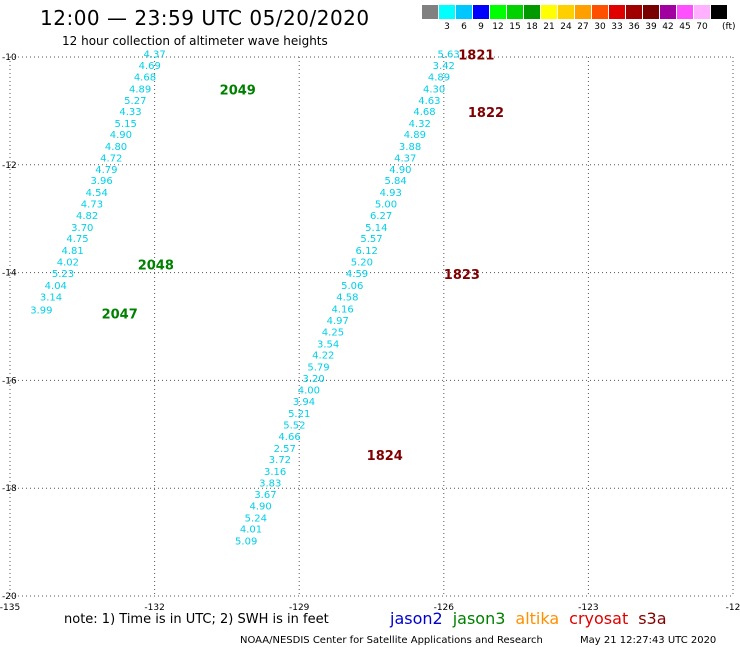  I want to click on wave-height-label: 4.68, so click(145, 77).